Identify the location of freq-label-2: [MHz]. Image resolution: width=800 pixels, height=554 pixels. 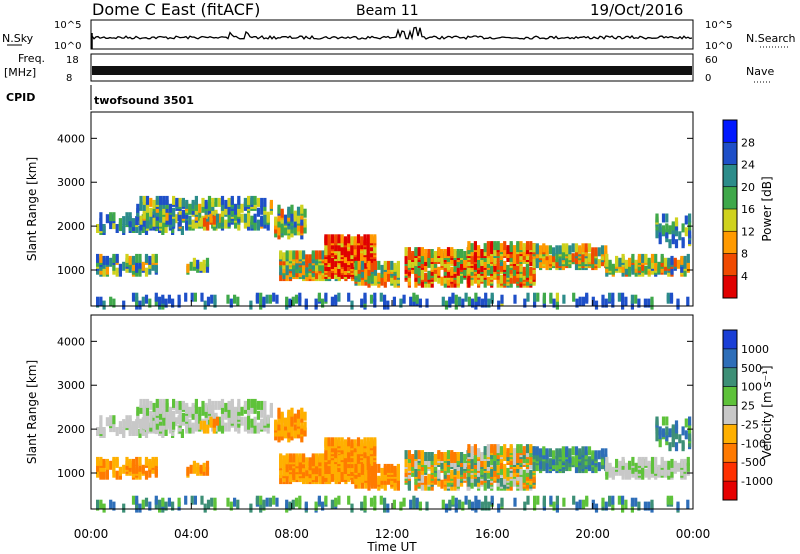
(20, 72).